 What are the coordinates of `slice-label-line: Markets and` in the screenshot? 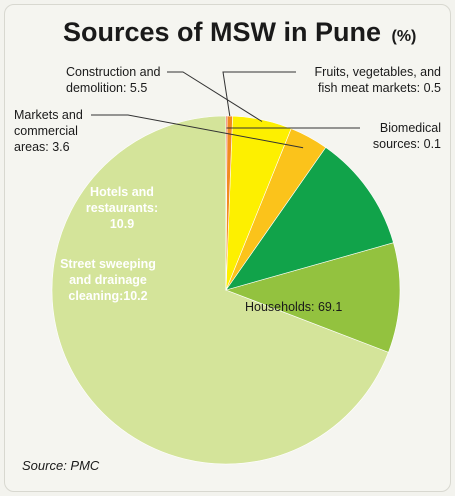 It's located at (48, 115).